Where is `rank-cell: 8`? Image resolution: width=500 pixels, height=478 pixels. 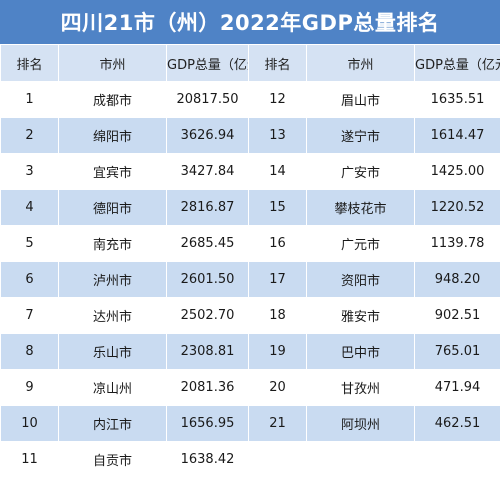 rank-cell: 8 is located at coordinates (30, 352).